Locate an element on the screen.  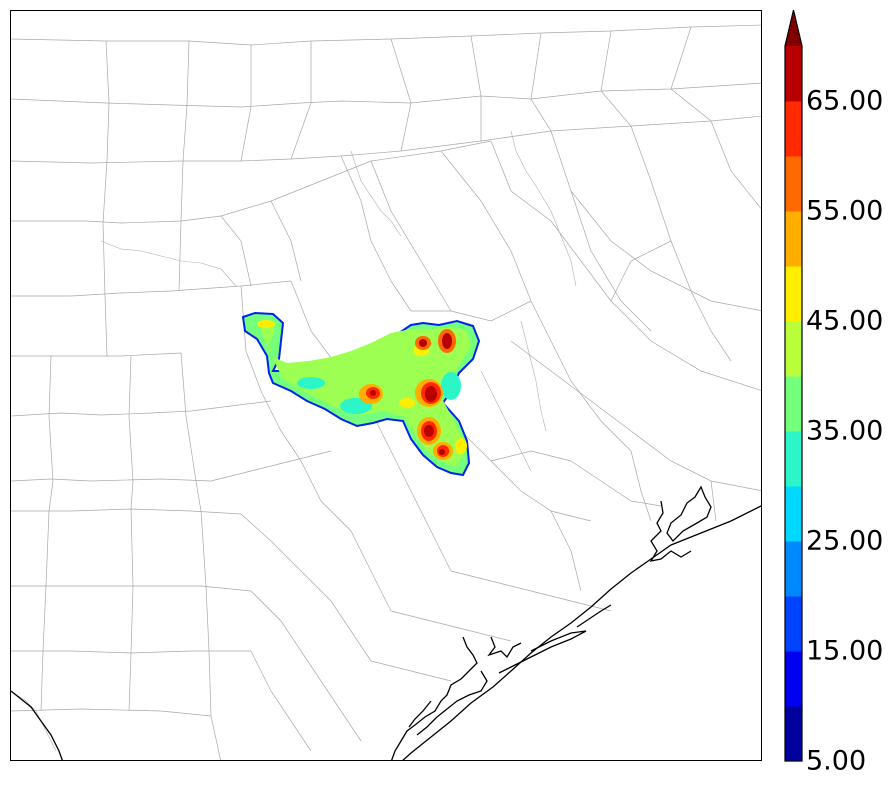
tick-label-45: 45.00 is located at coordinates (845, 321).